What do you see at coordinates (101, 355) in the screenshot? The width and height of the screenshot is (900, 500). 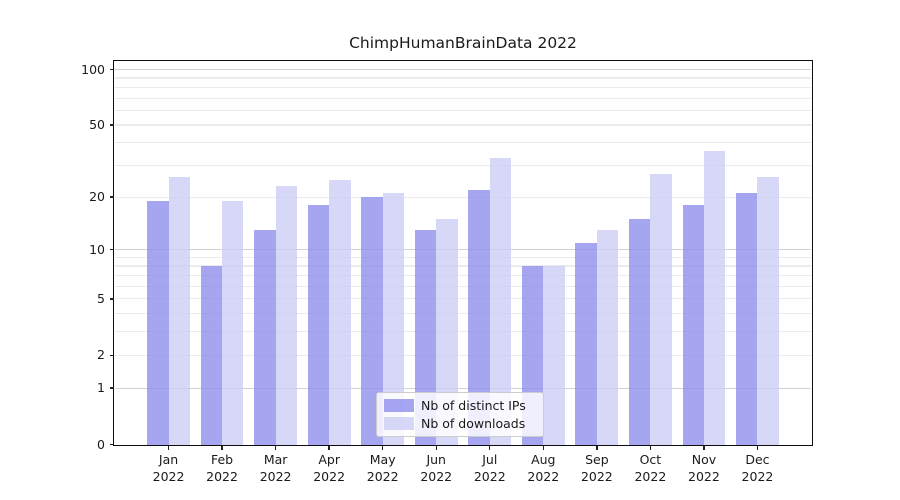 I see `y-tick-label: 2` at bounding box center [101, 355].